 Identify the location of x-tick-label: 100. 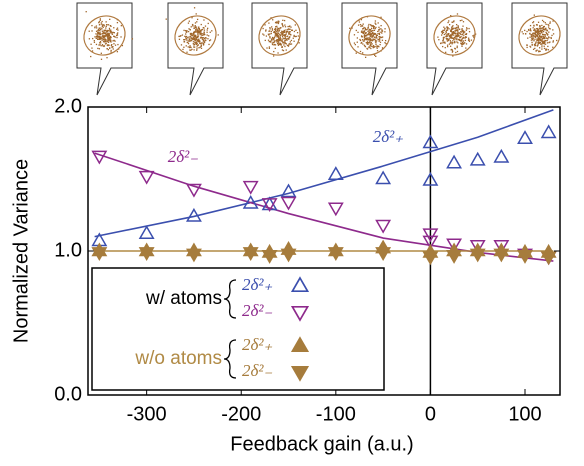
(524, 414).